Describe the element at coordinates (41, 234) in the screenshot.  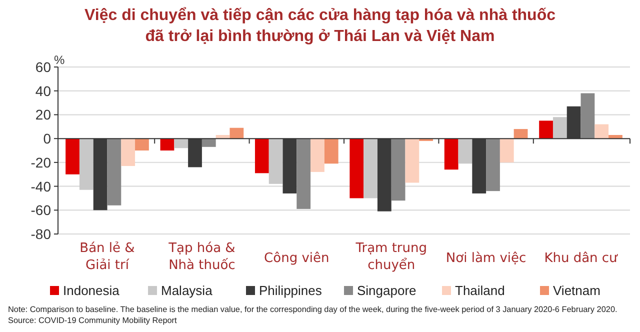
I see `y-tick-label: -80` at that location.